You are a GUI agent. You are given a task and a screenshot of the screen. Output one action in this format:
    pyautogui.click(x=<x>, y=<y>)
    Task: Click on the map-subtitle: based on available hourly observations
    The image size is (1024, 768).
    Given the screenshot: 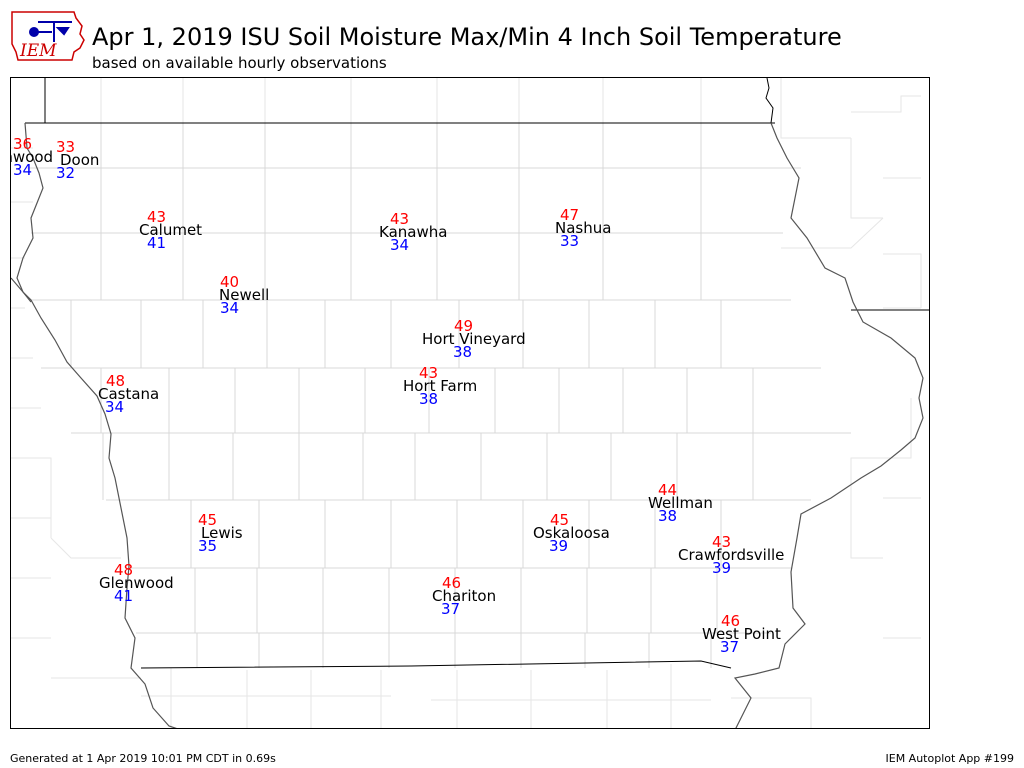 What is the action you would take?
    pyautogui.click(x=239, y=63)
    